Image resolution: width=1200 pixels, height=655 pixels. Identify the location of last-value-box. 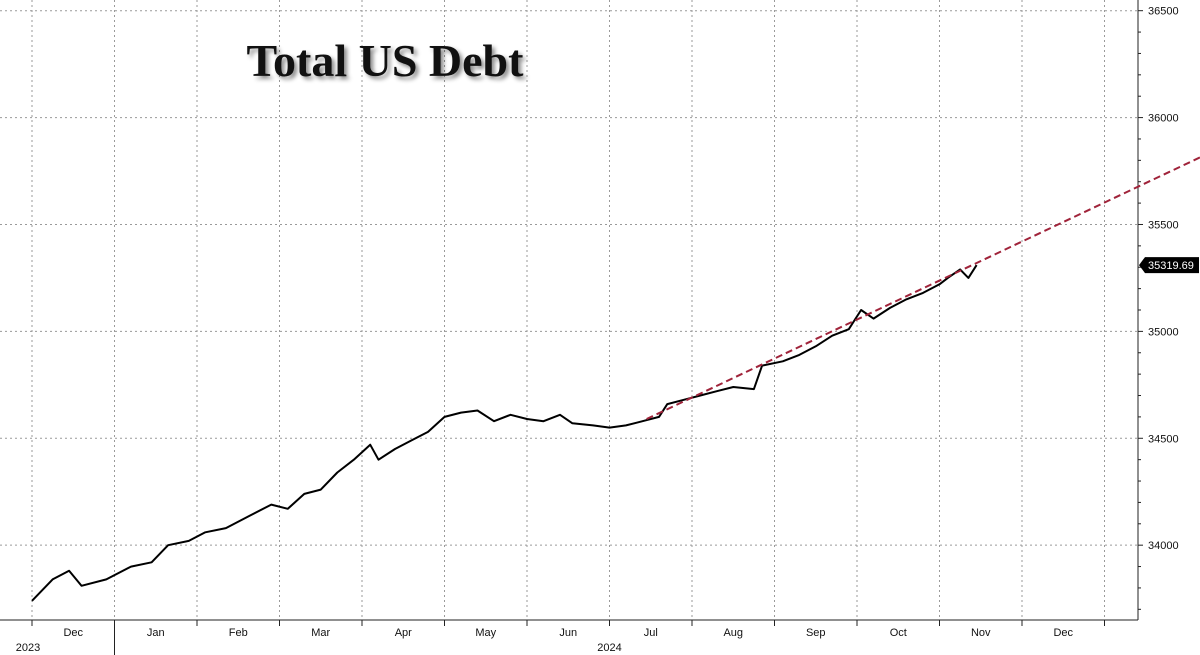
(1169, 265).